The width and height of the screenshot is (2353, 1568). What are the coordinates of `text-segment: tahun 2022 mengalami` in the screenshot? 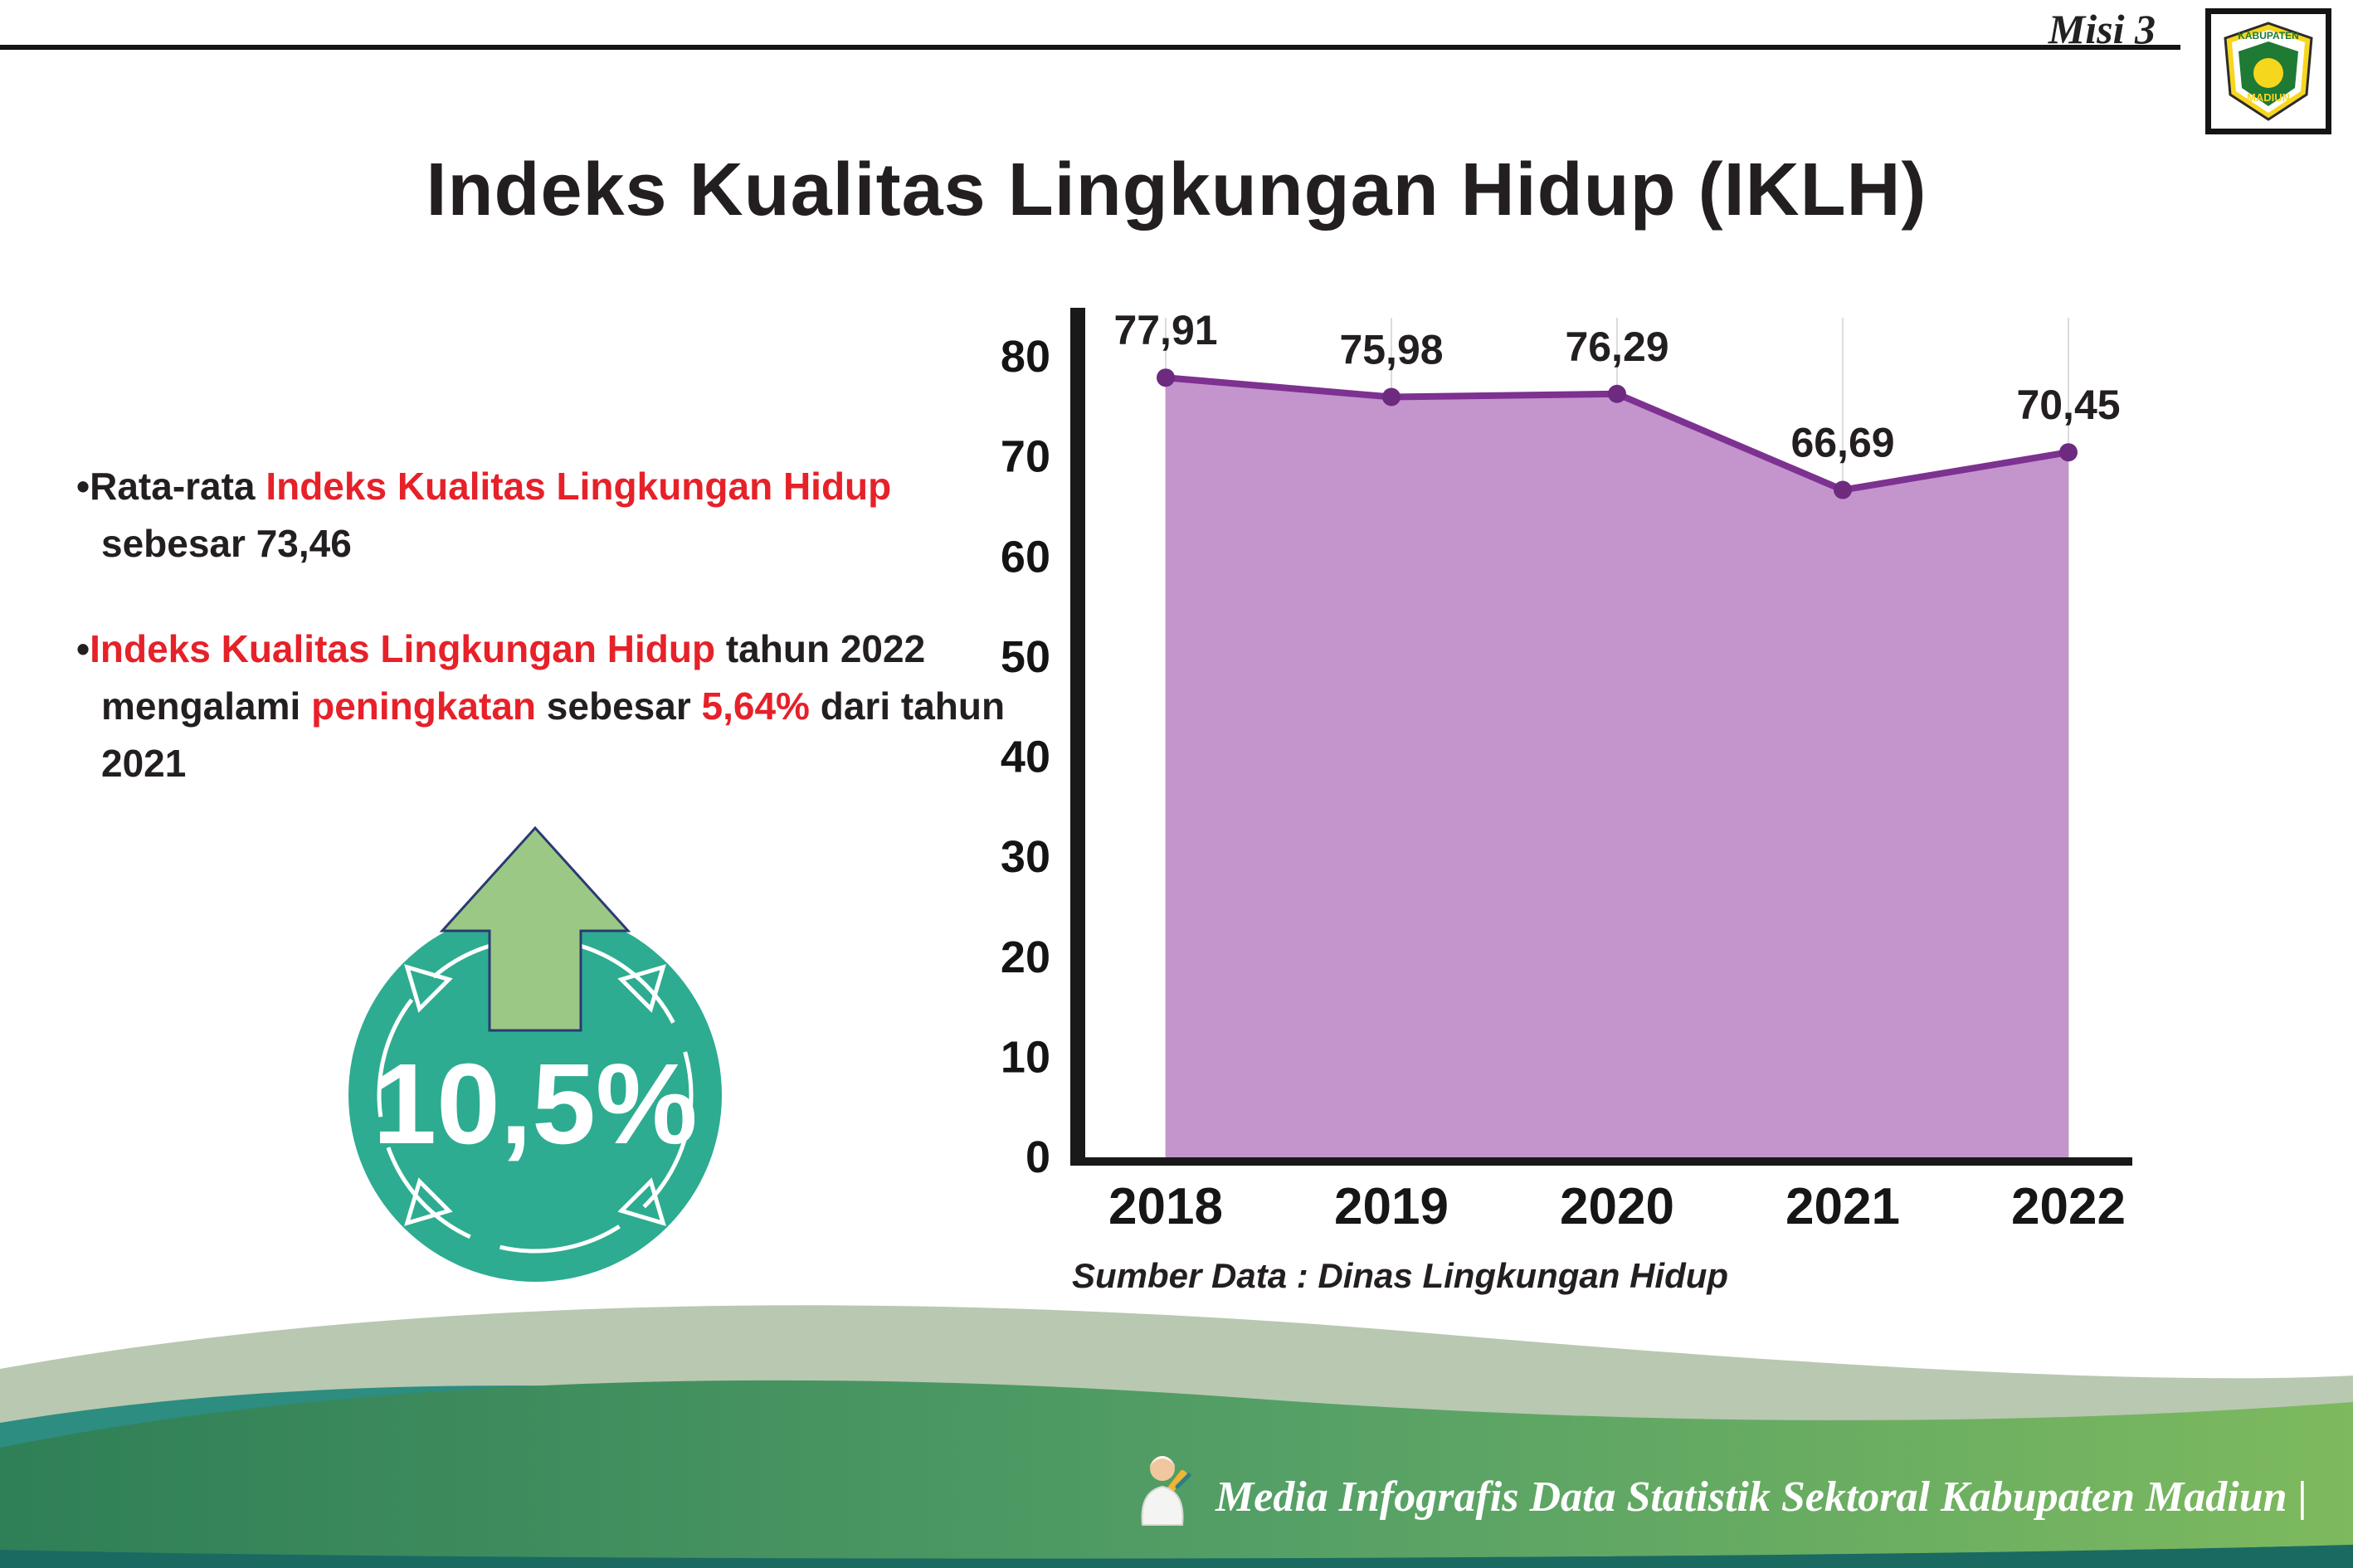 It's located at (513, 677).